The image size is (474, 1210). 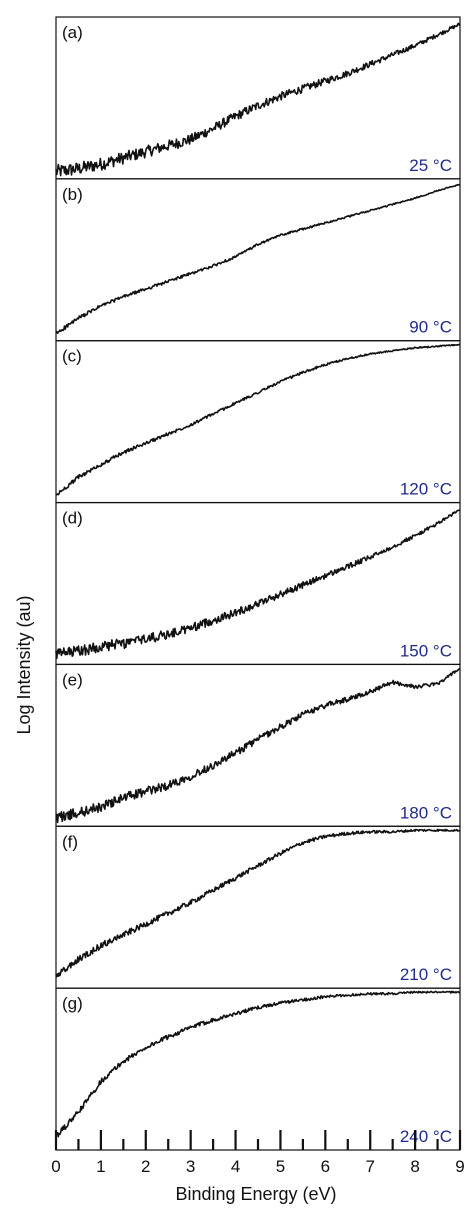 I want to click on temperature-label: 210 °C, so click(x=426, y=974).